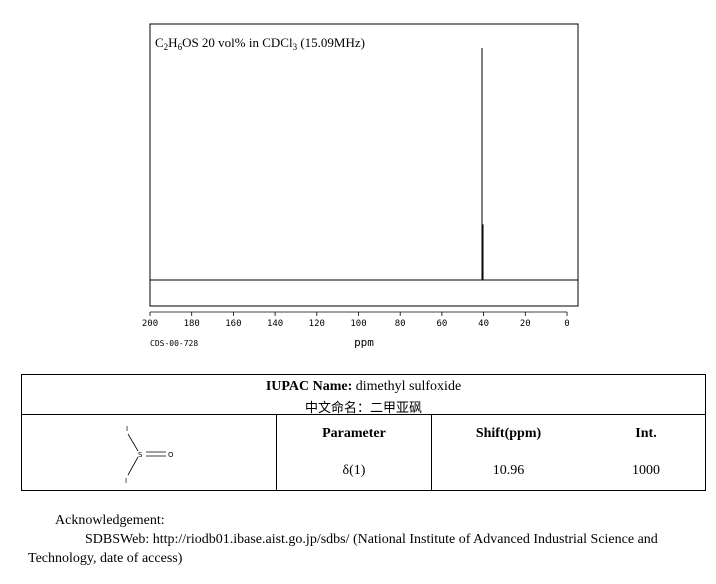 The width and height of the screenshot is (716, 584). What do you see at coordinates (646, 433) in the screenshot?
I see `header-int: Int.` at bounding box center [646, 433].